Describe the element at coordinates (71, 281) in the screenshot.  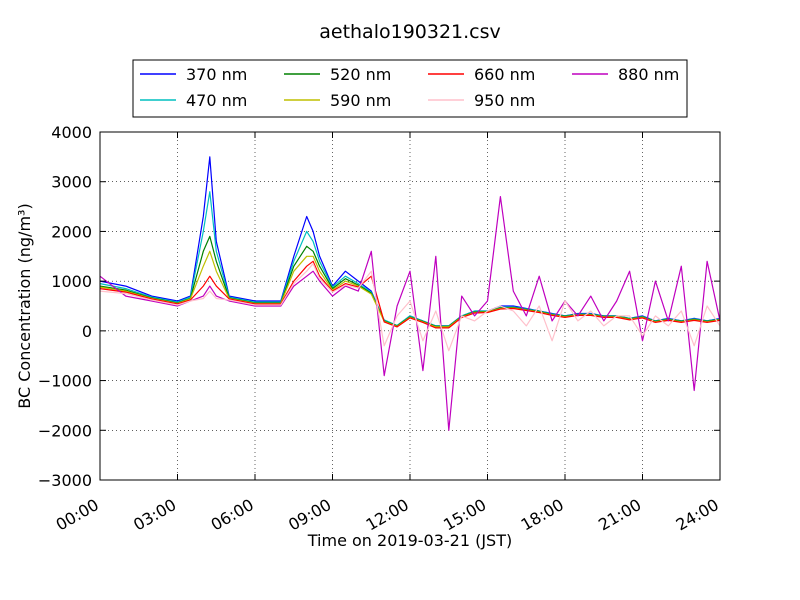
I see `y-tick-label: 1000` at that location.